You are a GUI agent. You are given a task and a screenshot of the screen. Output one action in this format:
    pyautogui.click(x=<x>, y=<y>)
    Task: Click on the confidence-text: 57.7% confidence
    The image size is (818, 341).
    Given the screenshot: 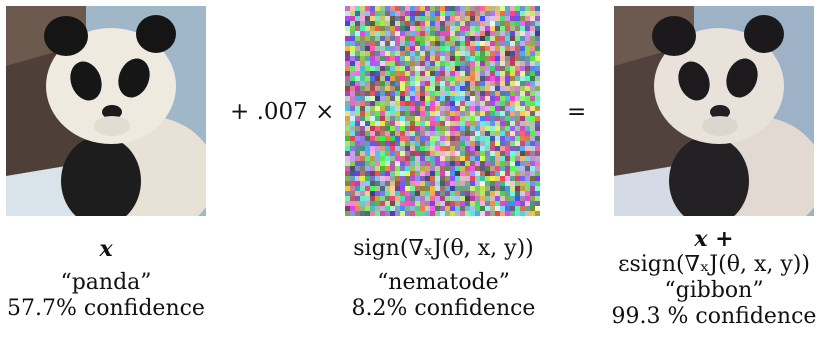 What is the action you would take?
    pyautogui.click(x=106, y=308)
    